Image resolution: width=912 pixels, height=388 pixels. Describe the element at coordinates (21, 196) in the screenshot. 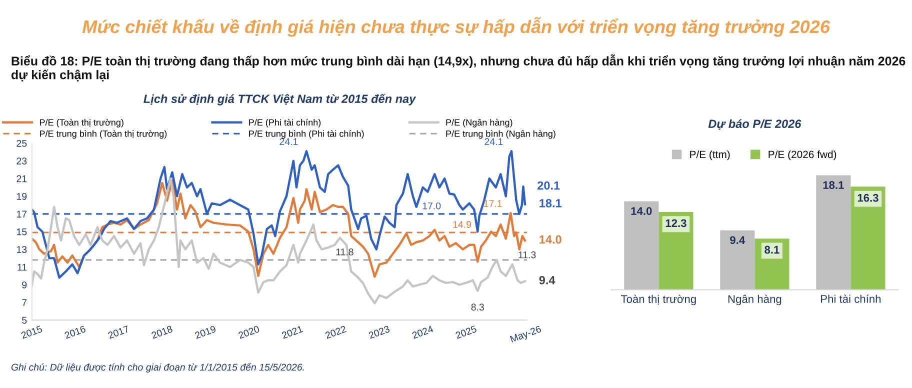

I see `y-tick-label: 19` at that location.